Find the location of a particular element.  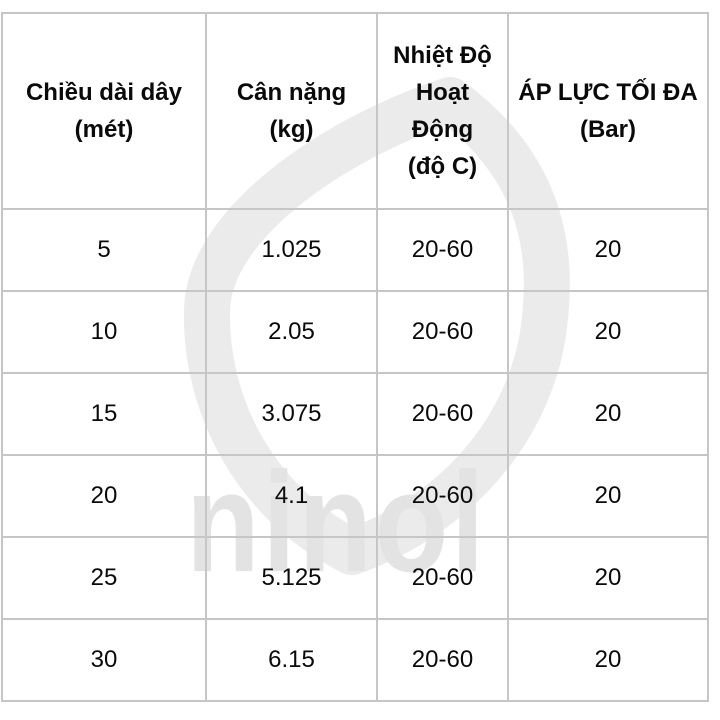

cell-length: 5 is located at coordinates (104, 250).